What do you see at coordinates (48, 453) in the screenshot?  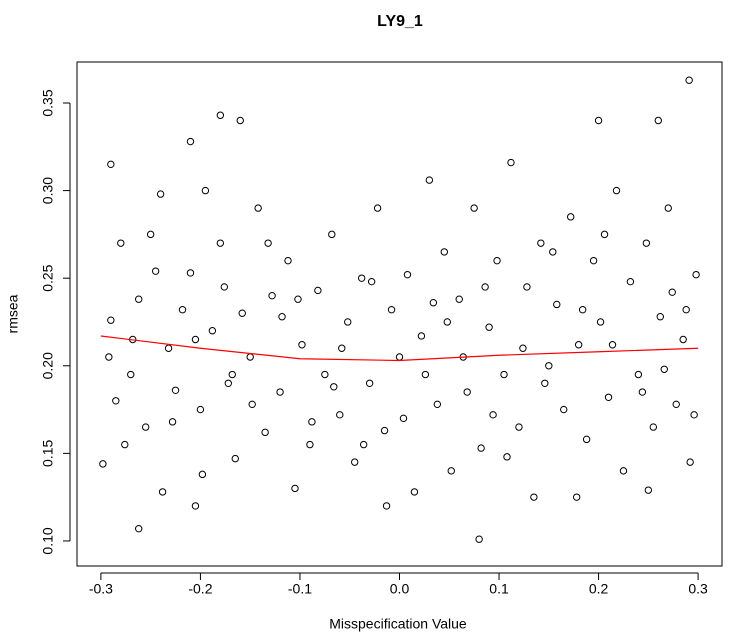 I see `y-tick-label: 0.15` at bounding box center [48, 453].